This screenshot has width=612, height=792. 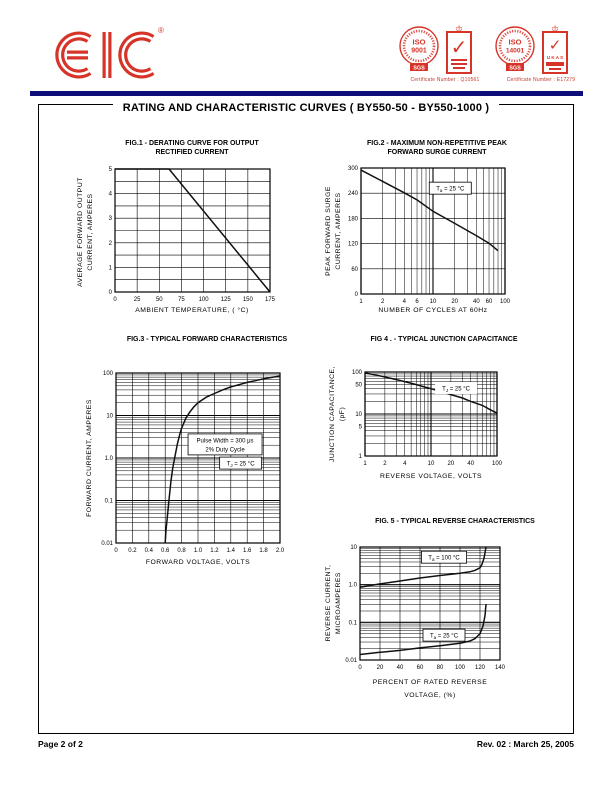 I want to click on svg-text: 3, so click(x=111, y=219).